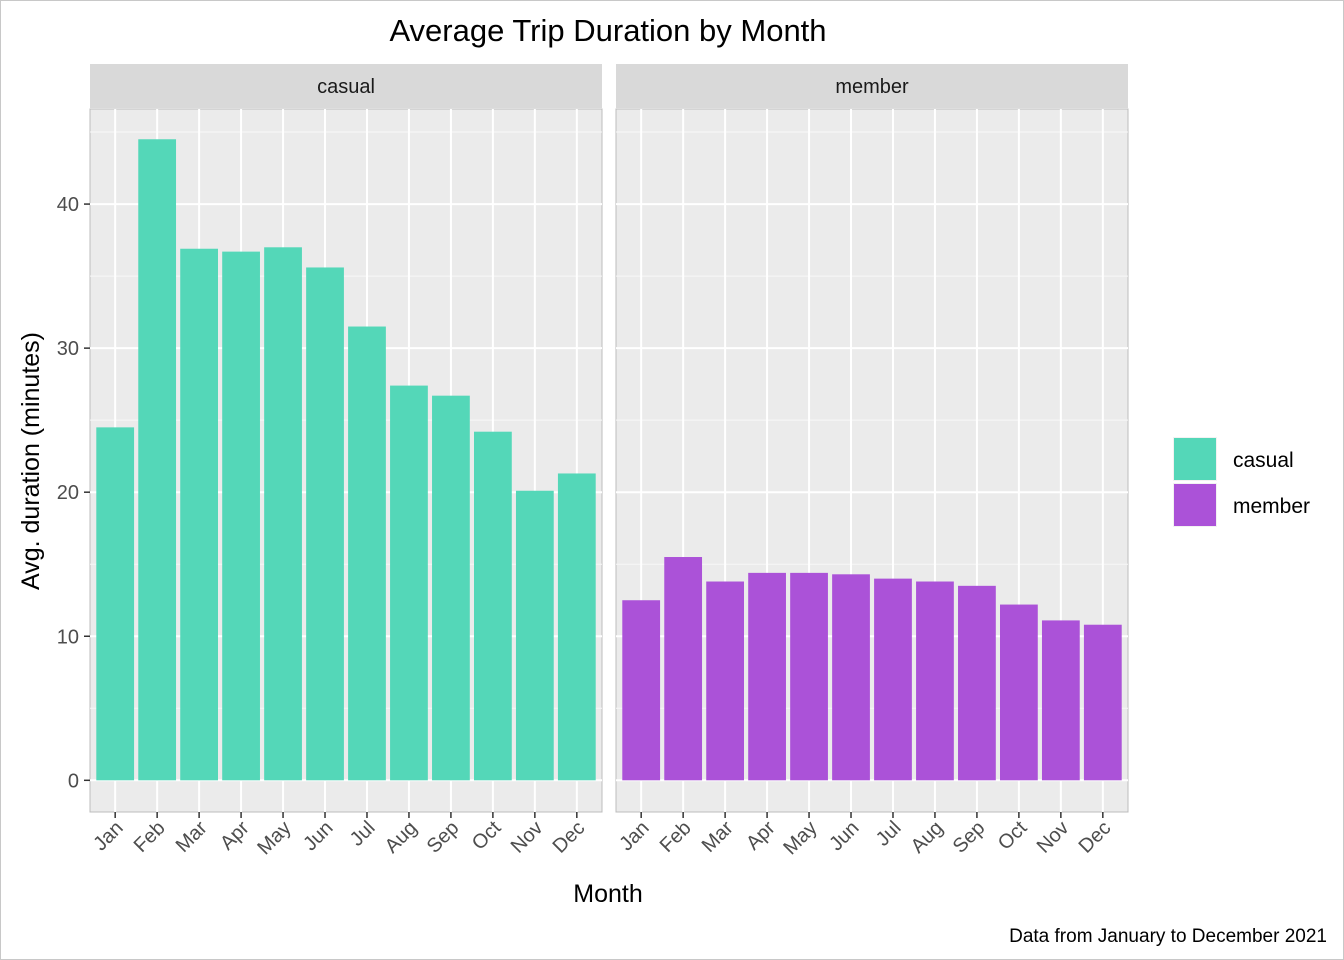 This screenshot has height=960, width=1344. What do you see at coordinates (199, 514) in the screenshot?
I see `bar-casual-mar` at bounding box center [199, 514].